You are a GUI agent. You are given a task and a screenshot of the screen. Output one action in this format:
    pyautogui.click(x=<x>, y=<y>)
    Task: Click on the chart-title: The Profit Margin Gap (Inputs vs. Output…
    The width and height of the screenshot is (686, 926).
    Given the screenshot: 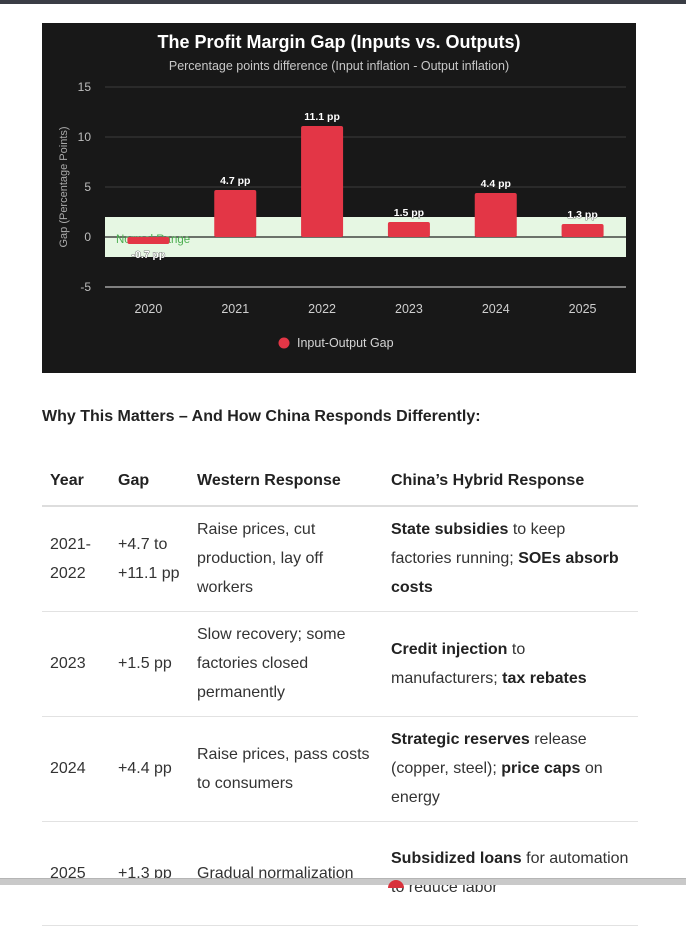 What is the action you would take?
    pyautogui.click(x=339, y=42)
    